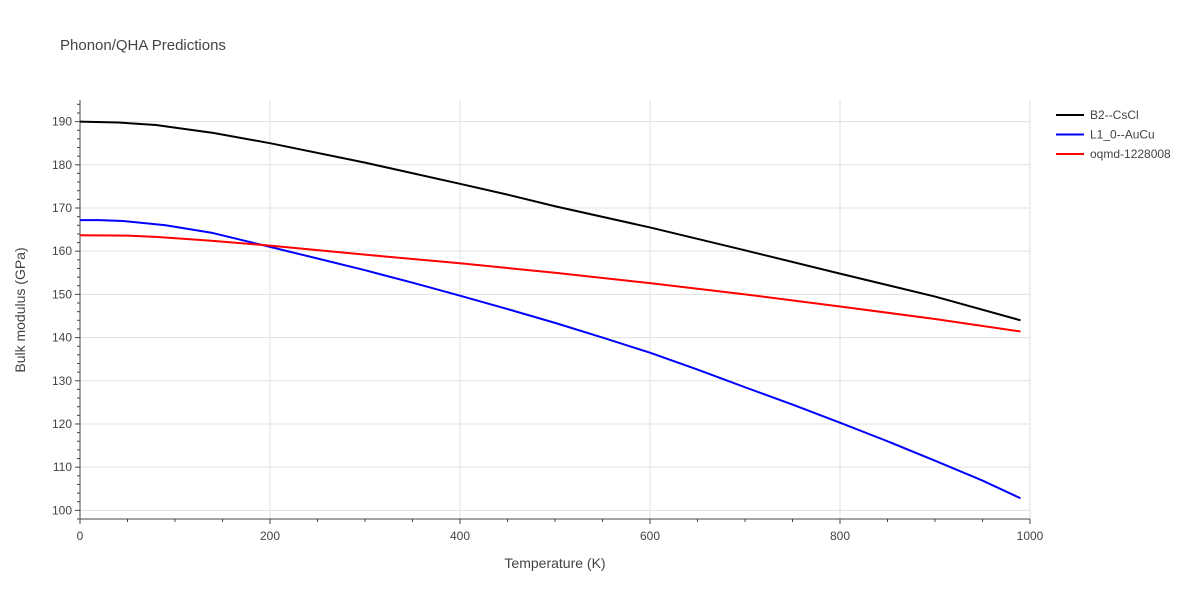 The image size is (1200, 605). I want to click on y-tick-label: 140, so click(62, 338).